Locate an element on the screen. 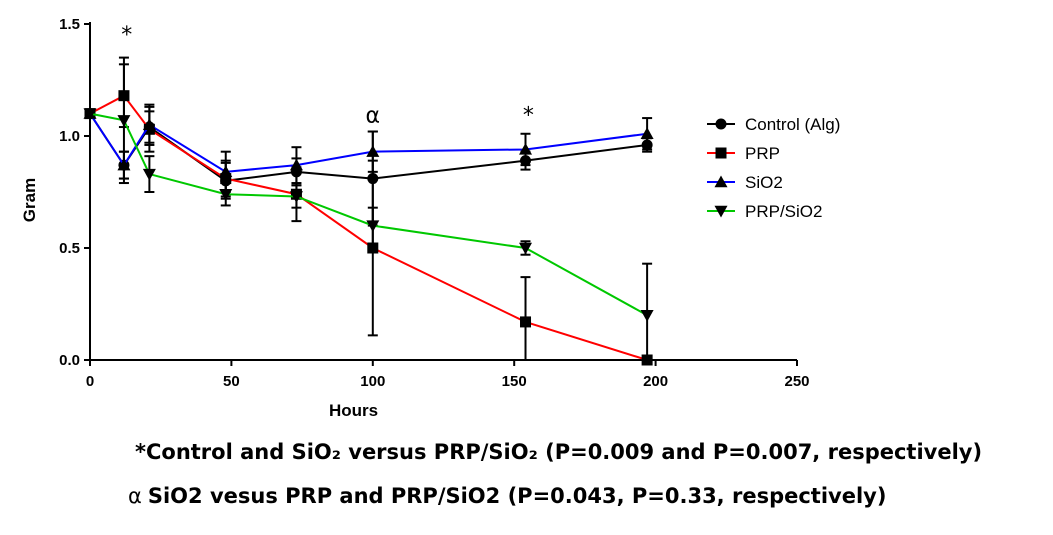 The height and width of the screenshot is (535, 1053). legend-entry: PRP/SiO2 is located at coordinates (764, 211).